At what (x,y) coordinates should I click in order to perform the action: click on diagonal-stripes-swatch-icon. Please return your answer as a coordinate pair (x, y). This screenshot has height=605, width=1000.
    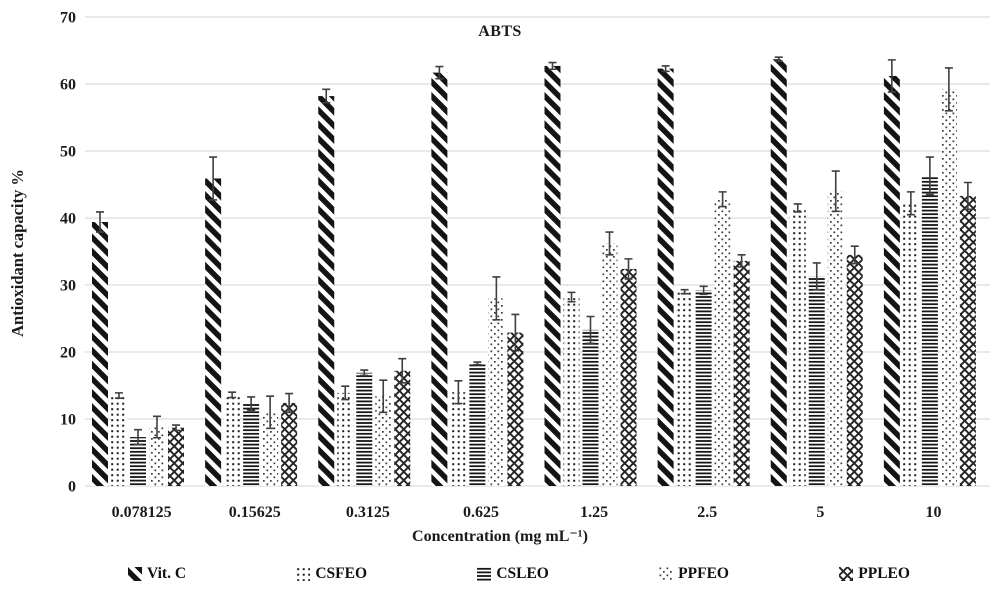
    Looking at the image, I should click on (135, 574).